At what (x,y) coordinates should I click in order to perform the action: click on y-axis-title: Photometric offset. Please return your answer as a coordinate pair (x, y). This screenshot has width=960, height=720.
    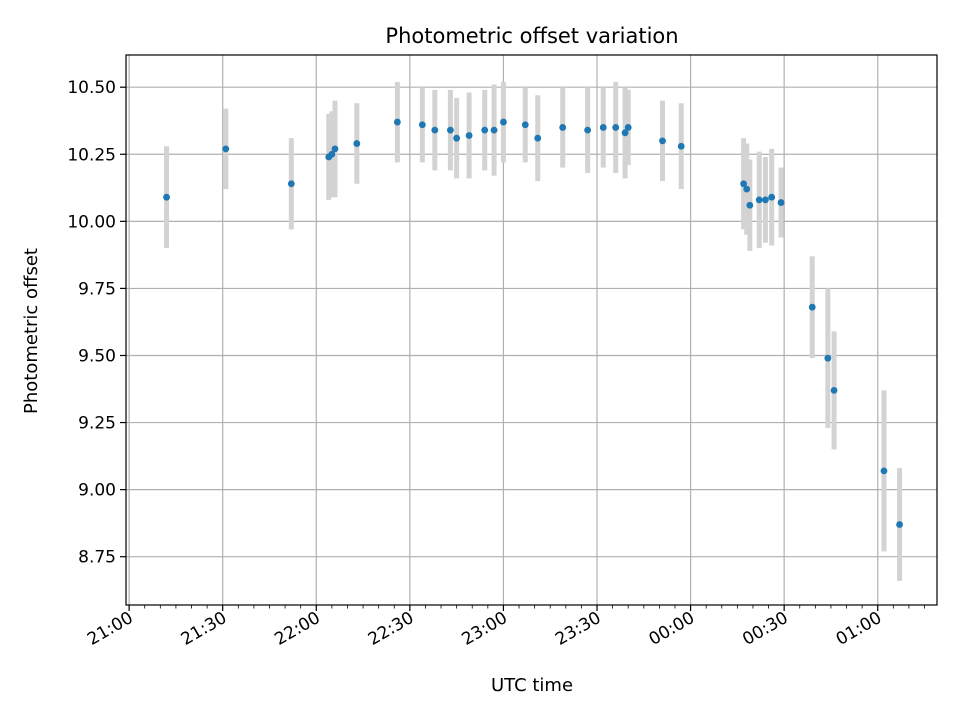
    Looking at the image, I should click on (31, 331).